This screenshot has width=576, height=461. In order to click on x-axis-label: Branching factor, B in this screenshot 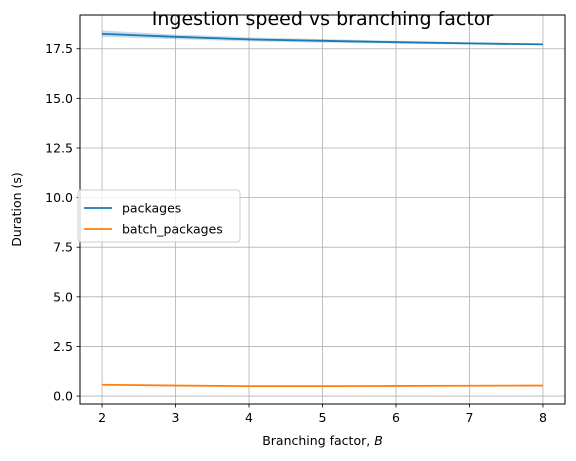, I will do `click(322, 440)`.